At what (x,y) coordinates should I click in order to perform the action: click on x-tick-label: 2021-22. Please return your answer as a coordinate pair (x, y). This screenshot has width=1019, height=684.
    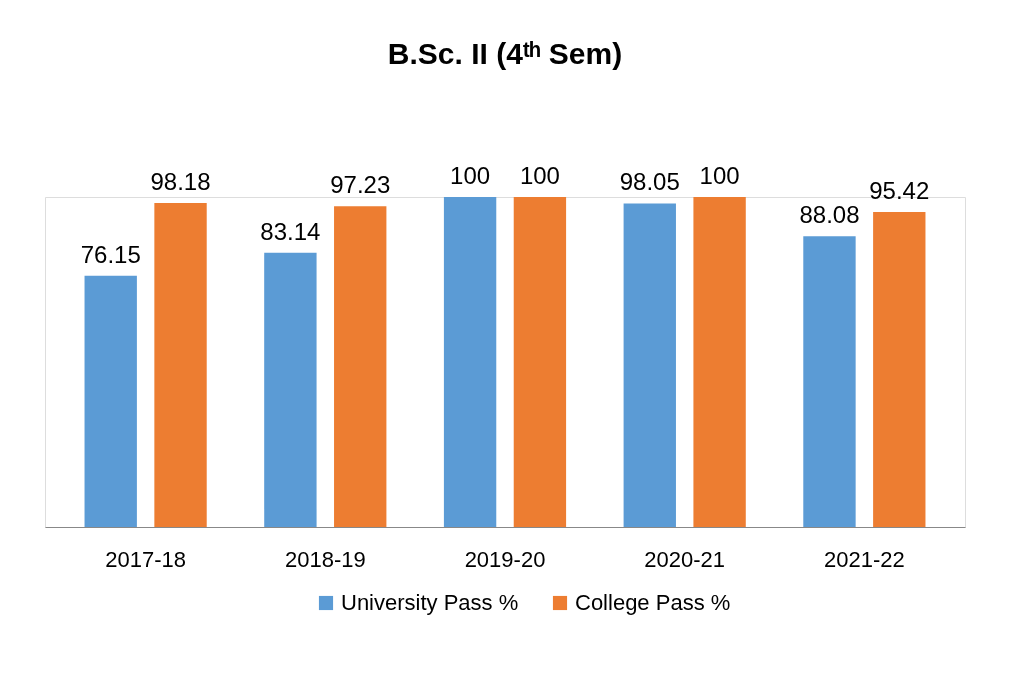
    Looking at the image, I should click on (864, 559).